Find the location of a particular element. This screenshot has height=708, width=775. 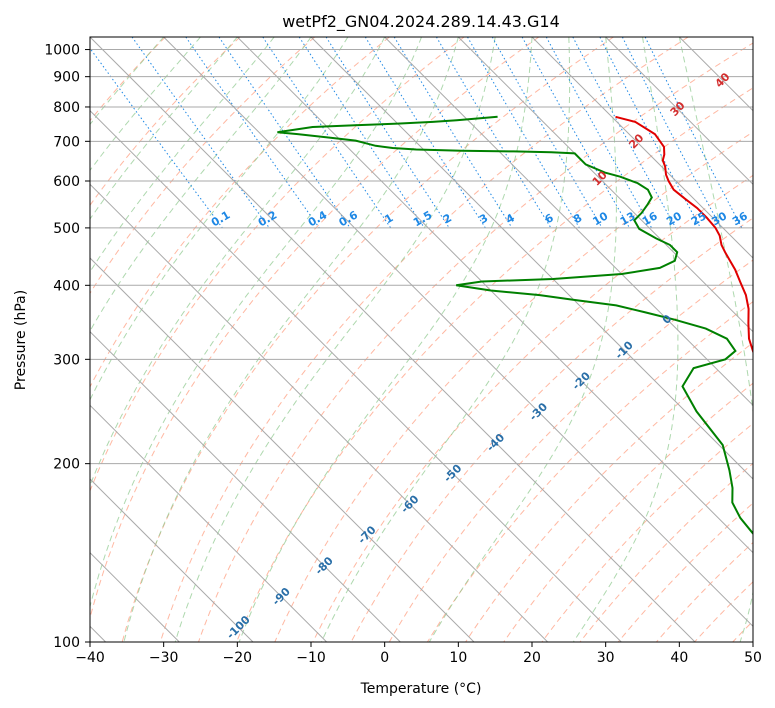

x-tick-label: 40 is located at coordinates (679, 658).